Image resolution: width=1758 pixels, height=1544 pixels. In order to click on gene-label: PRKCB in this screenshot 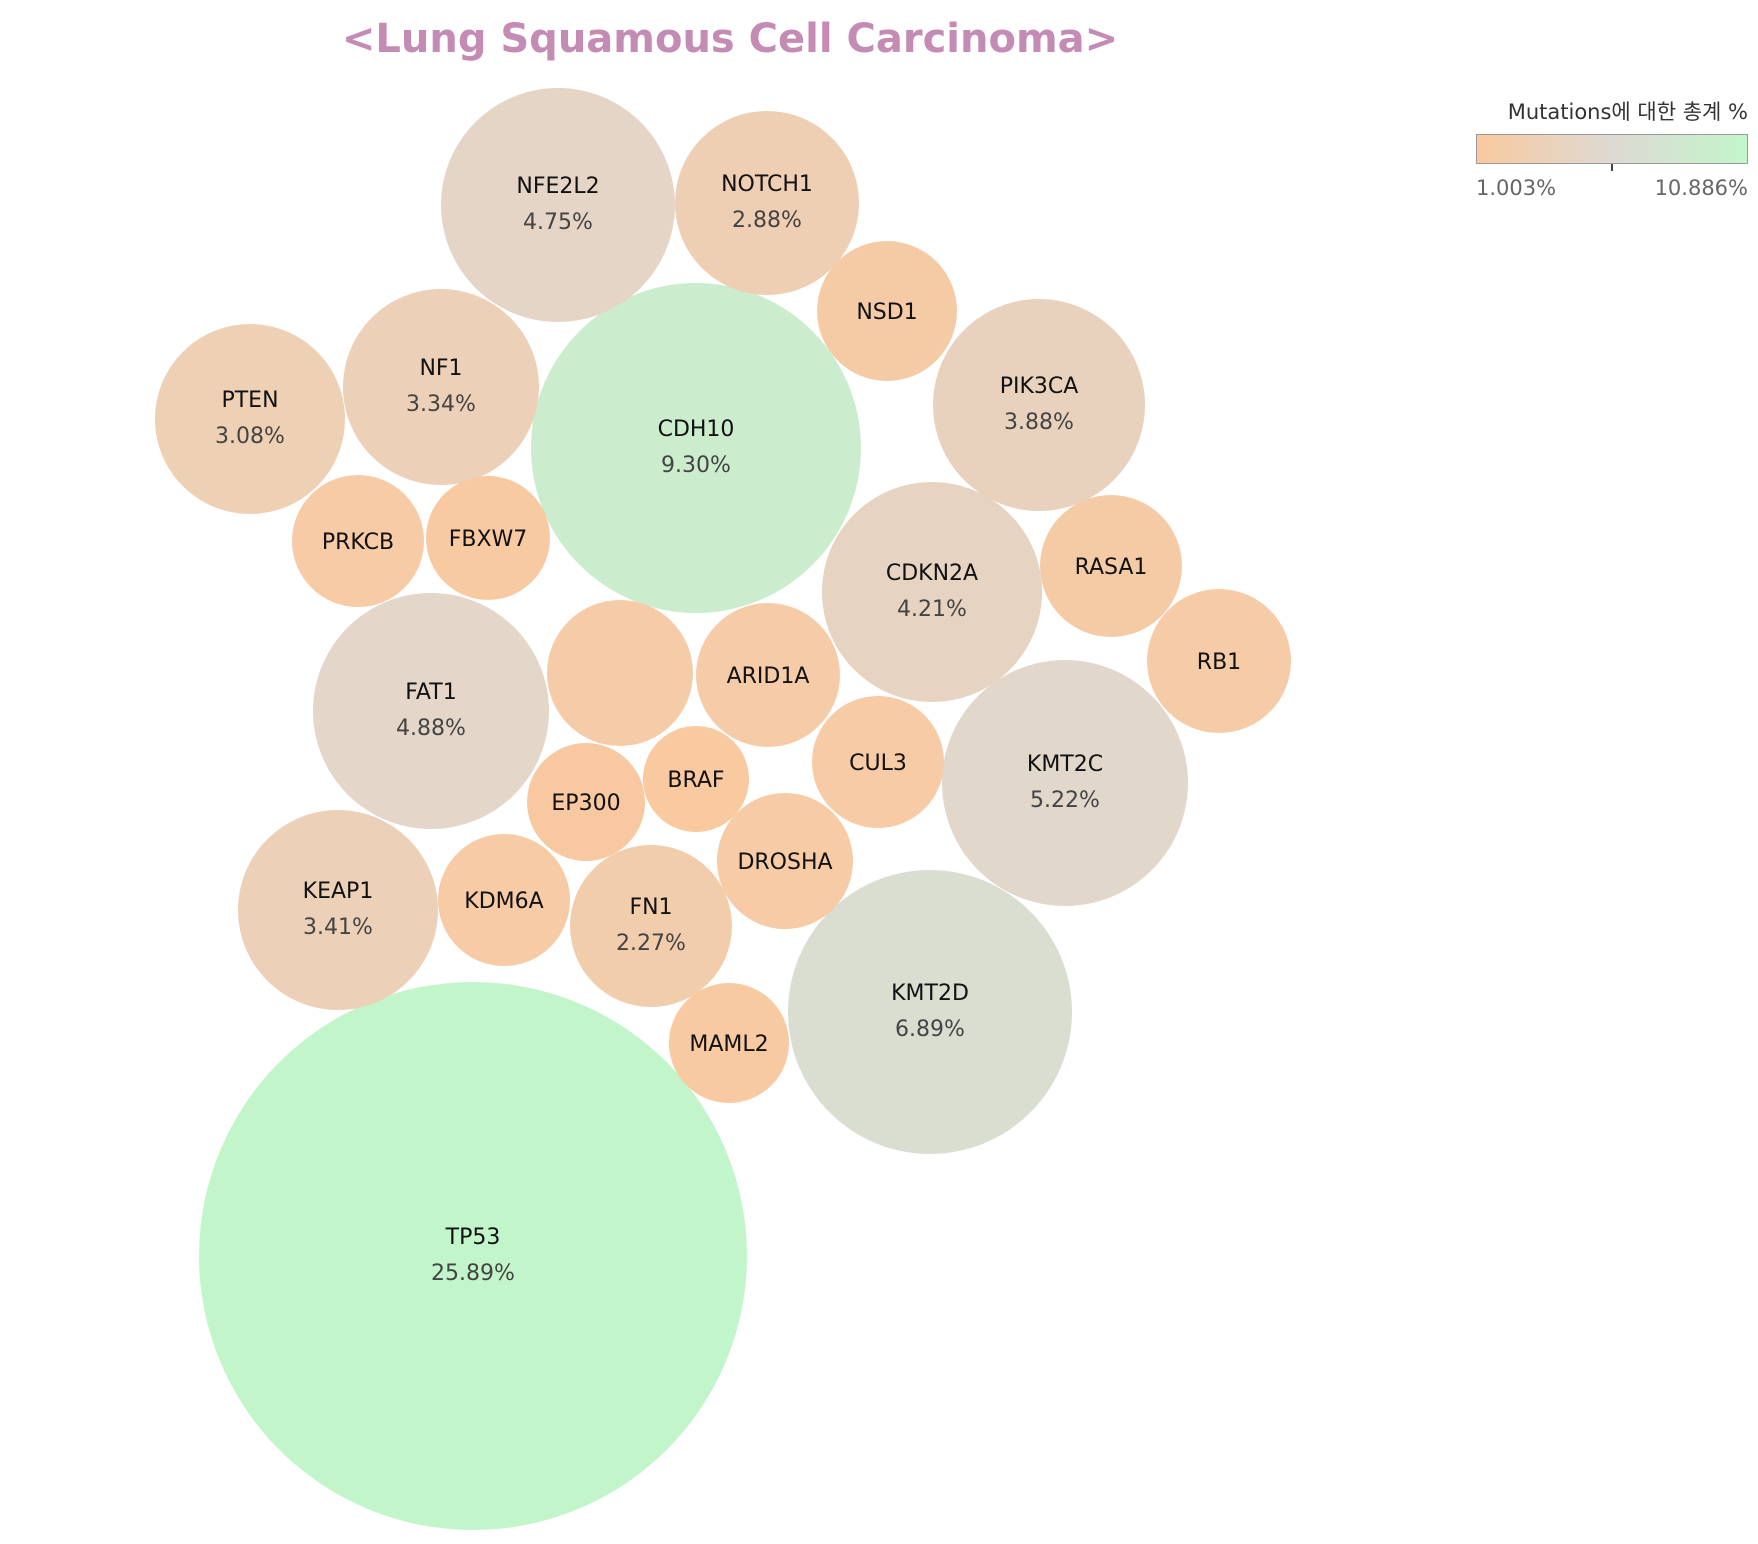, I will do `click(358, 542)`.